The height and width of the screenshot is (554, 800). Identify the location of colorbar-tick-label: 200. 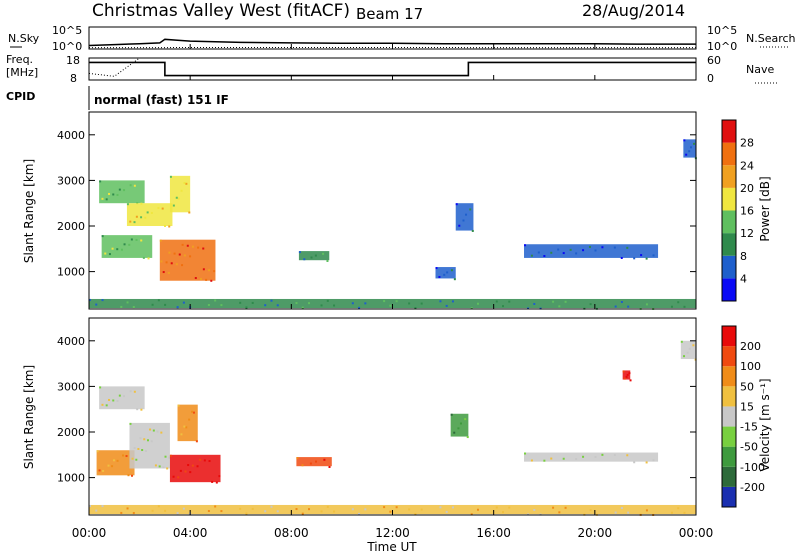
(750, 346).